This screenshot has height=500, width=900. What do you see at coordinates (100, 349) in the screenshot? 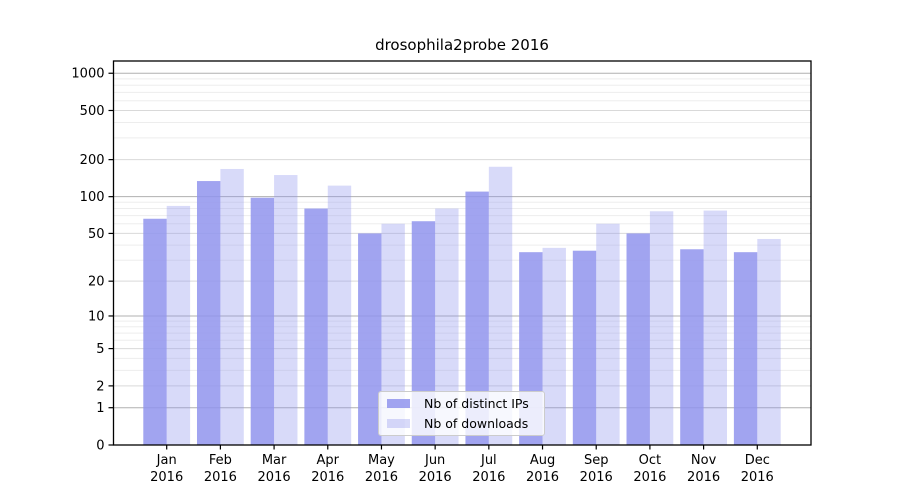
I see `y-tick-label: 5` at bounding box center [100, 349].